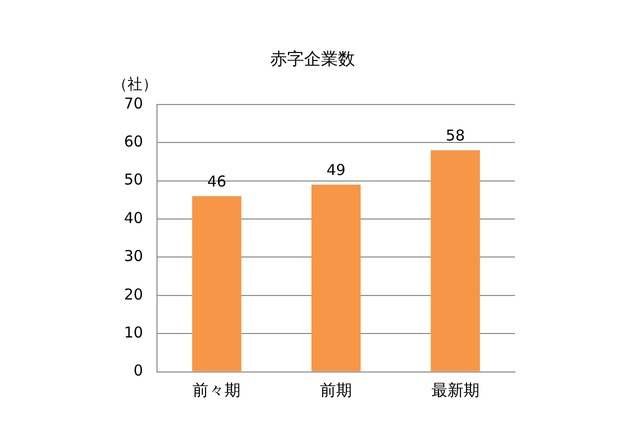  I want to click on y-tick-label: 40, so click(134, 217).